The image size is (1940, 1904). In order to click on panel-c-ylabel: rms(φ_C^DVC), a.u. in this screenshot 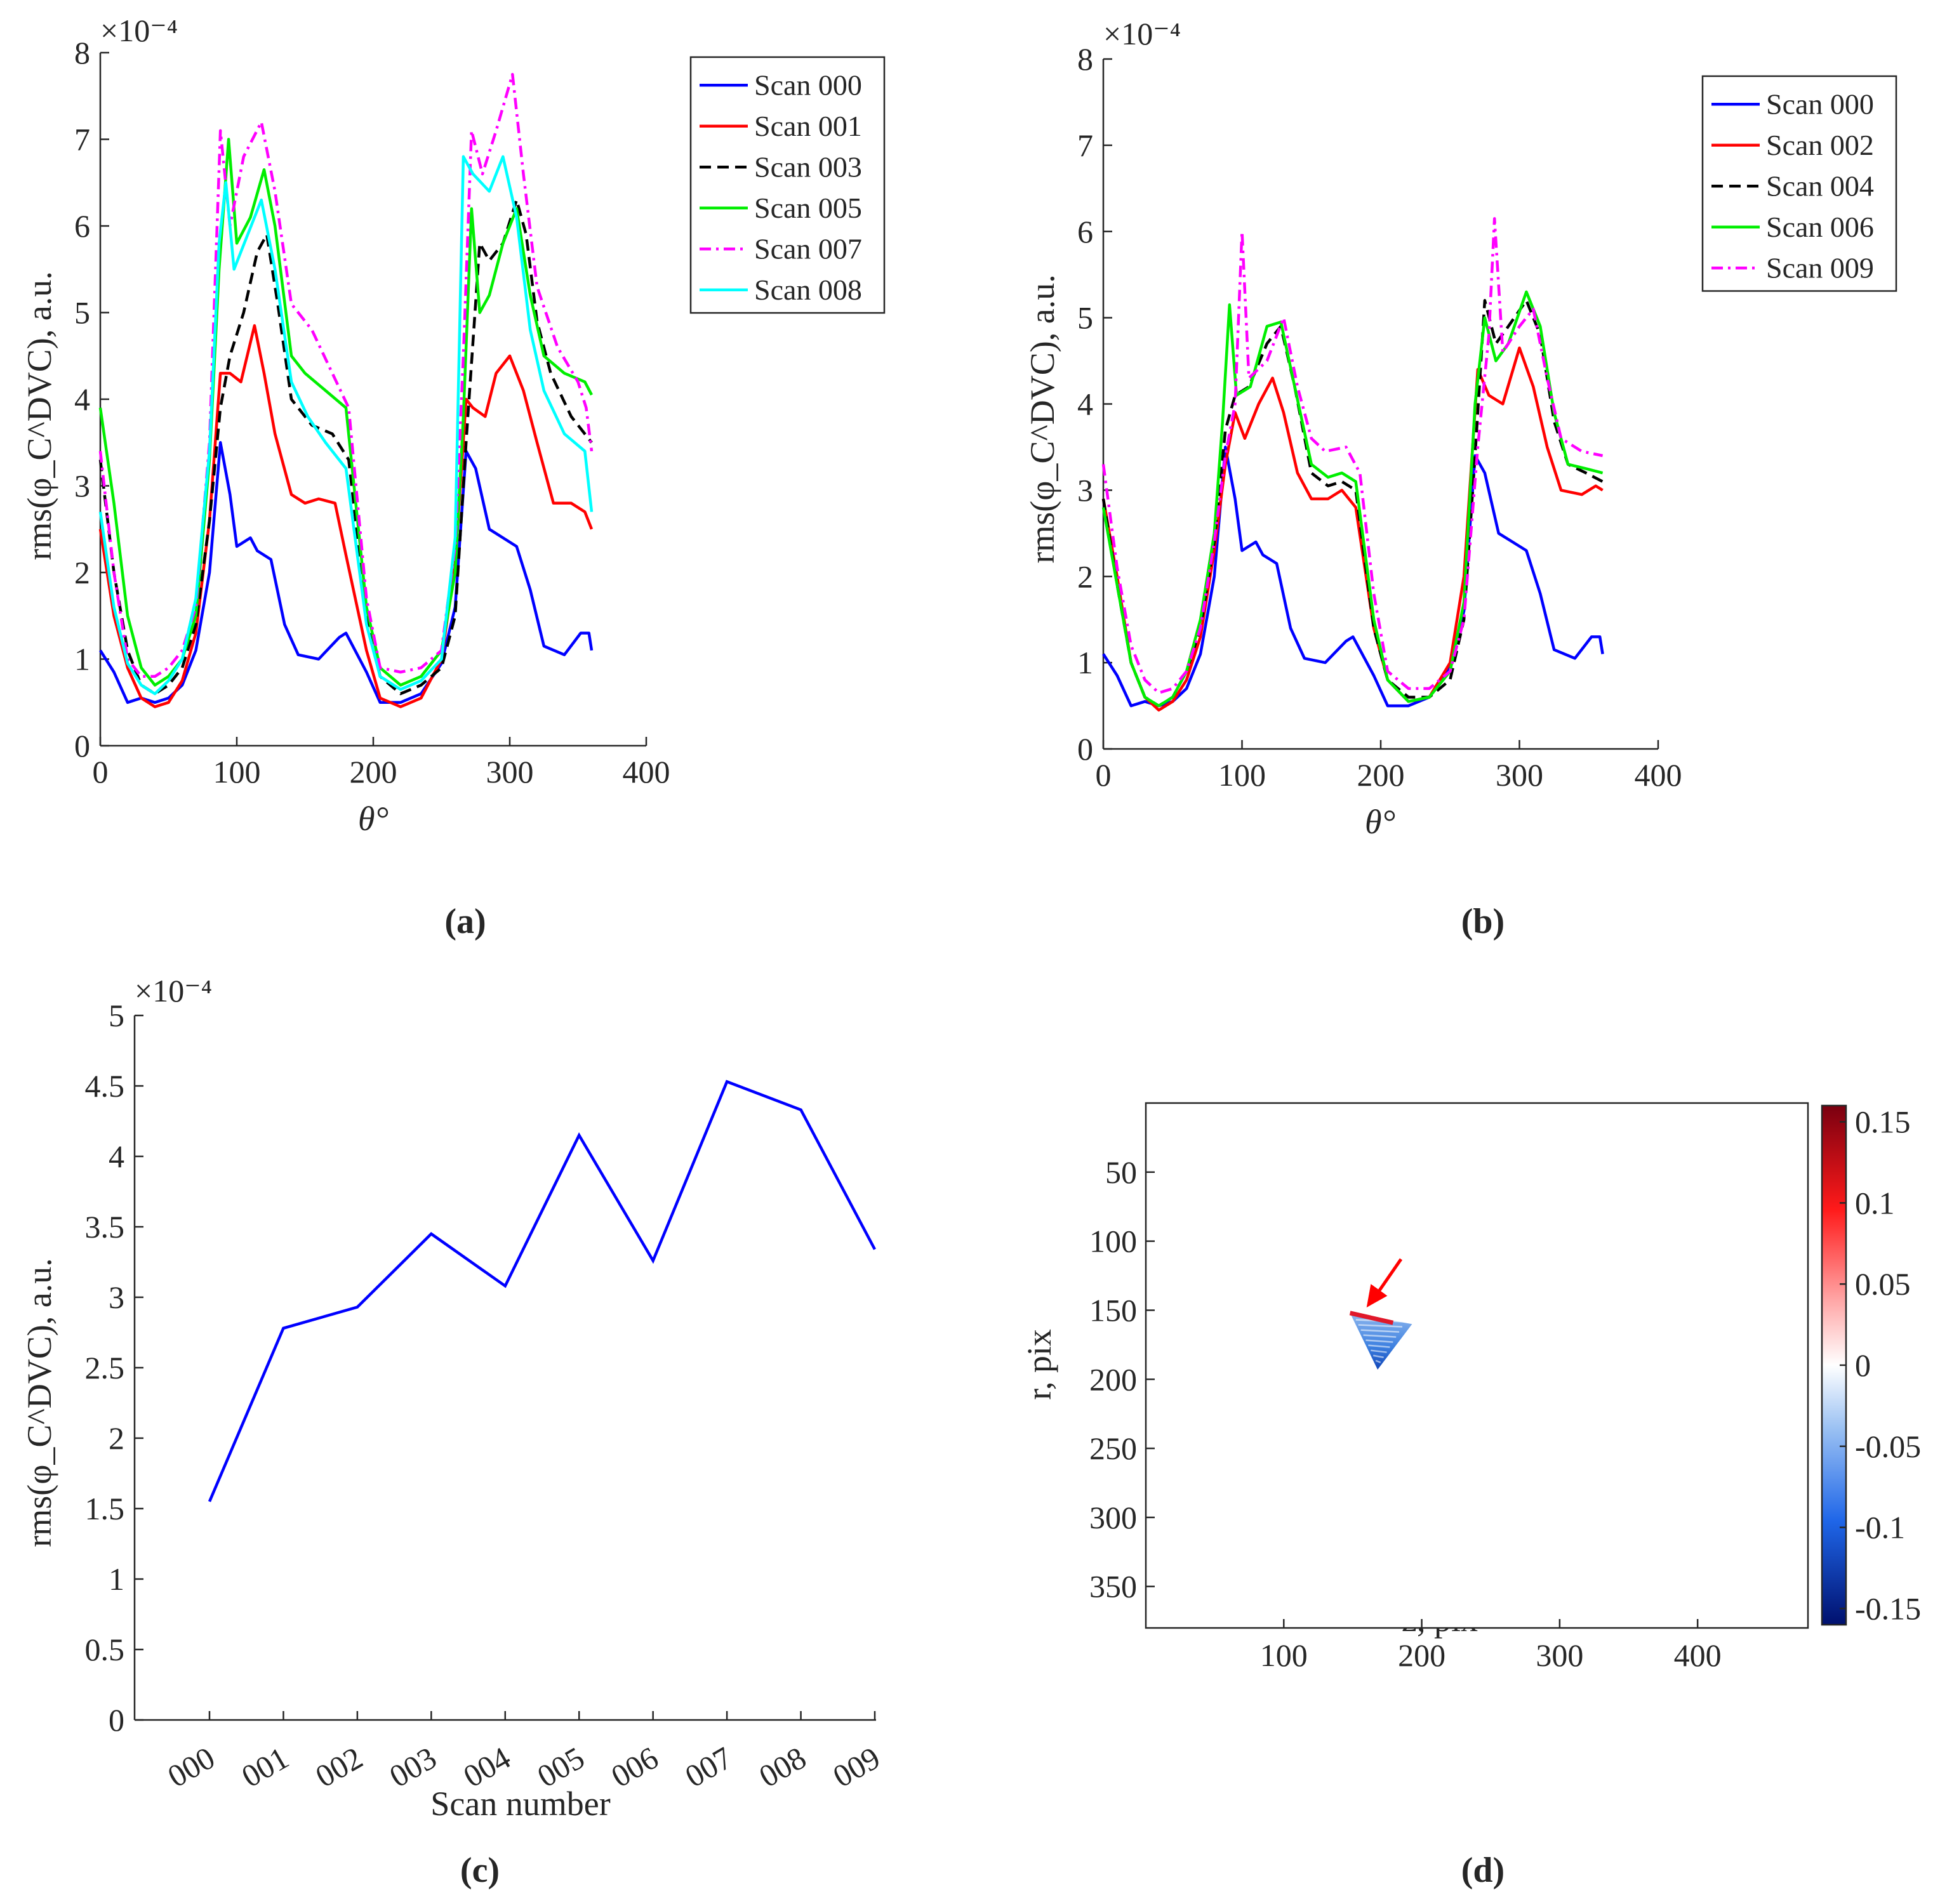, I will do `click(39, 1402)`.